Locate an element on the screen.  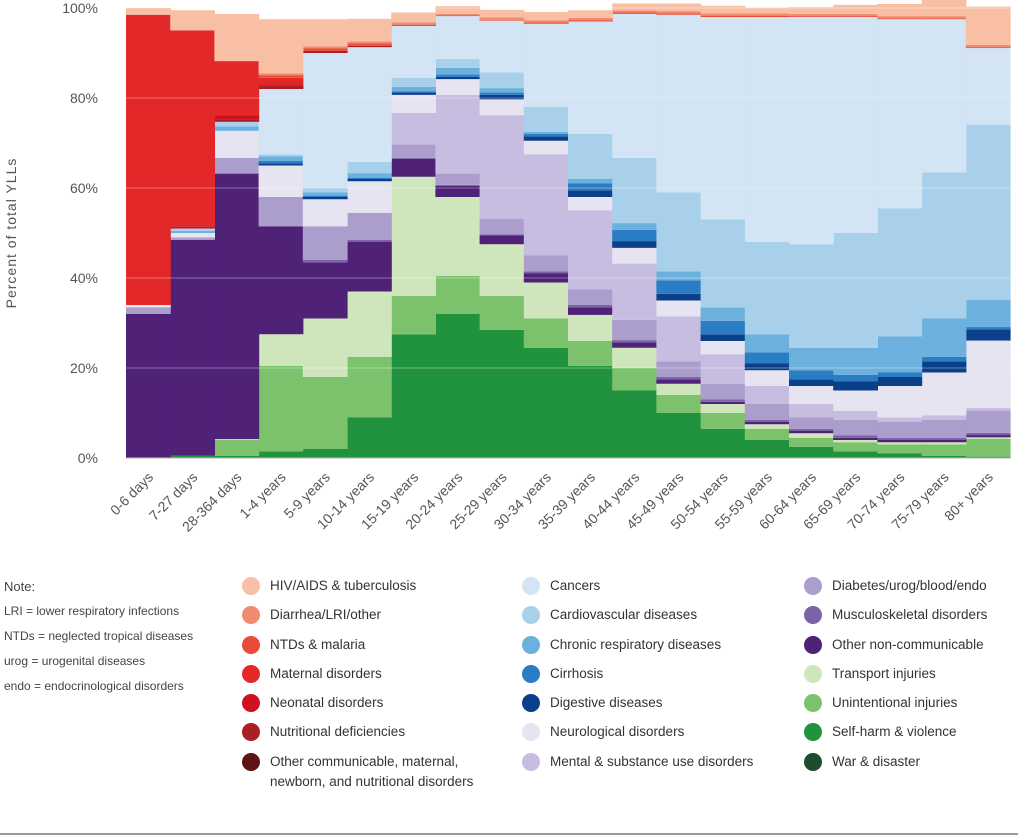
note-line: NTDs = neglected tropical diseases is located at coordinates (99, 636).